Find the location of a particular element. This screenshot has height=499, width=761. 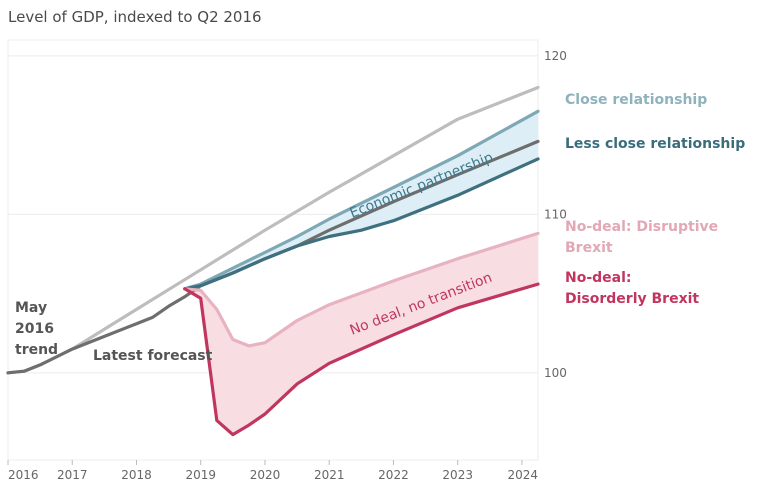

y-axis: 100 110 120 is located at coordinates (555, 214).